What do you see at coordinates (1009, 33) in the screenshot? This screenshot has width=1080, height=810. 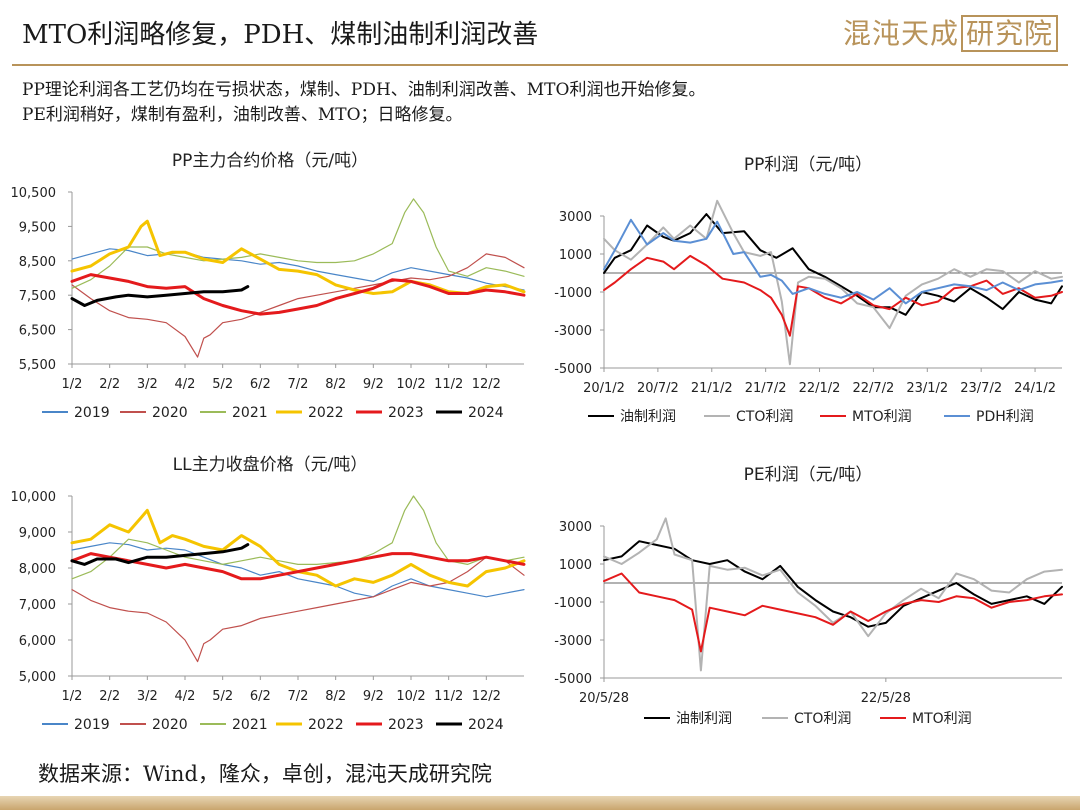 I see `logo-box-text: 研究院` at bounding box center [1009, 33].